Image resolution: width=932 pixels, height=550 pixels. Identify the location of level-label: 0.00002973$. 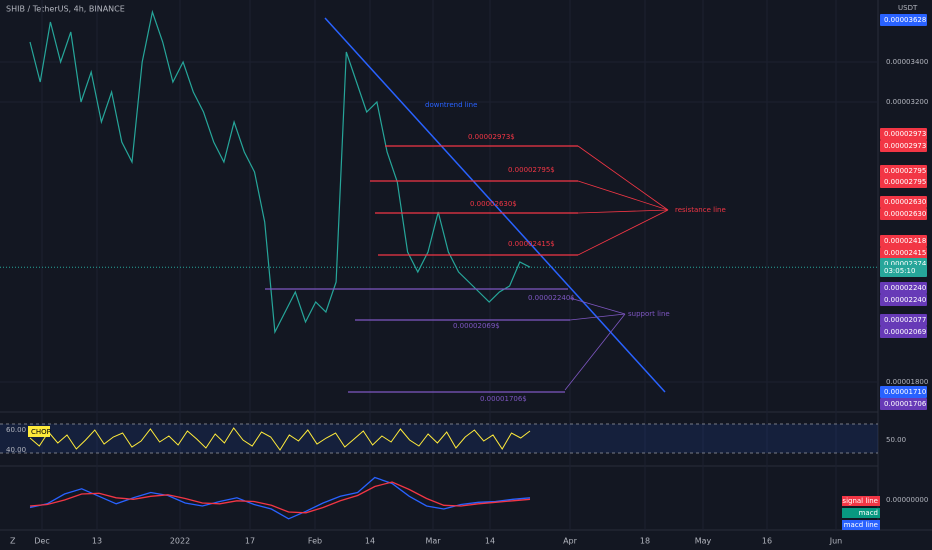
(491, 137).